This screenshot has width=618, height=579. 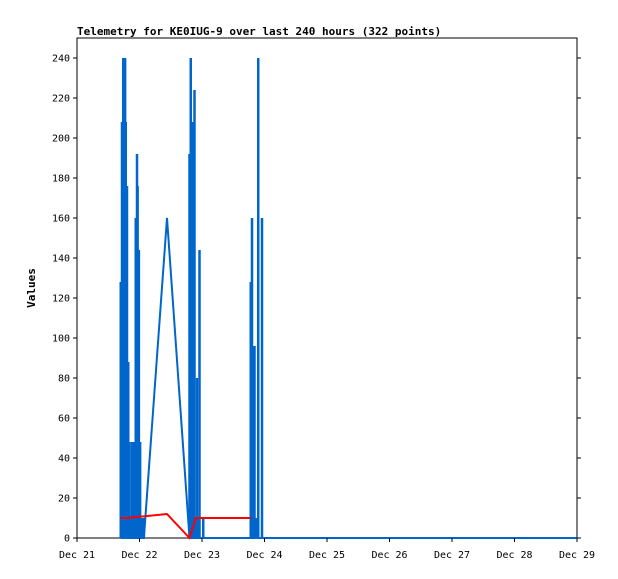 I want to click on x-tick-label: Dec 21, so click(x=77, y=555).